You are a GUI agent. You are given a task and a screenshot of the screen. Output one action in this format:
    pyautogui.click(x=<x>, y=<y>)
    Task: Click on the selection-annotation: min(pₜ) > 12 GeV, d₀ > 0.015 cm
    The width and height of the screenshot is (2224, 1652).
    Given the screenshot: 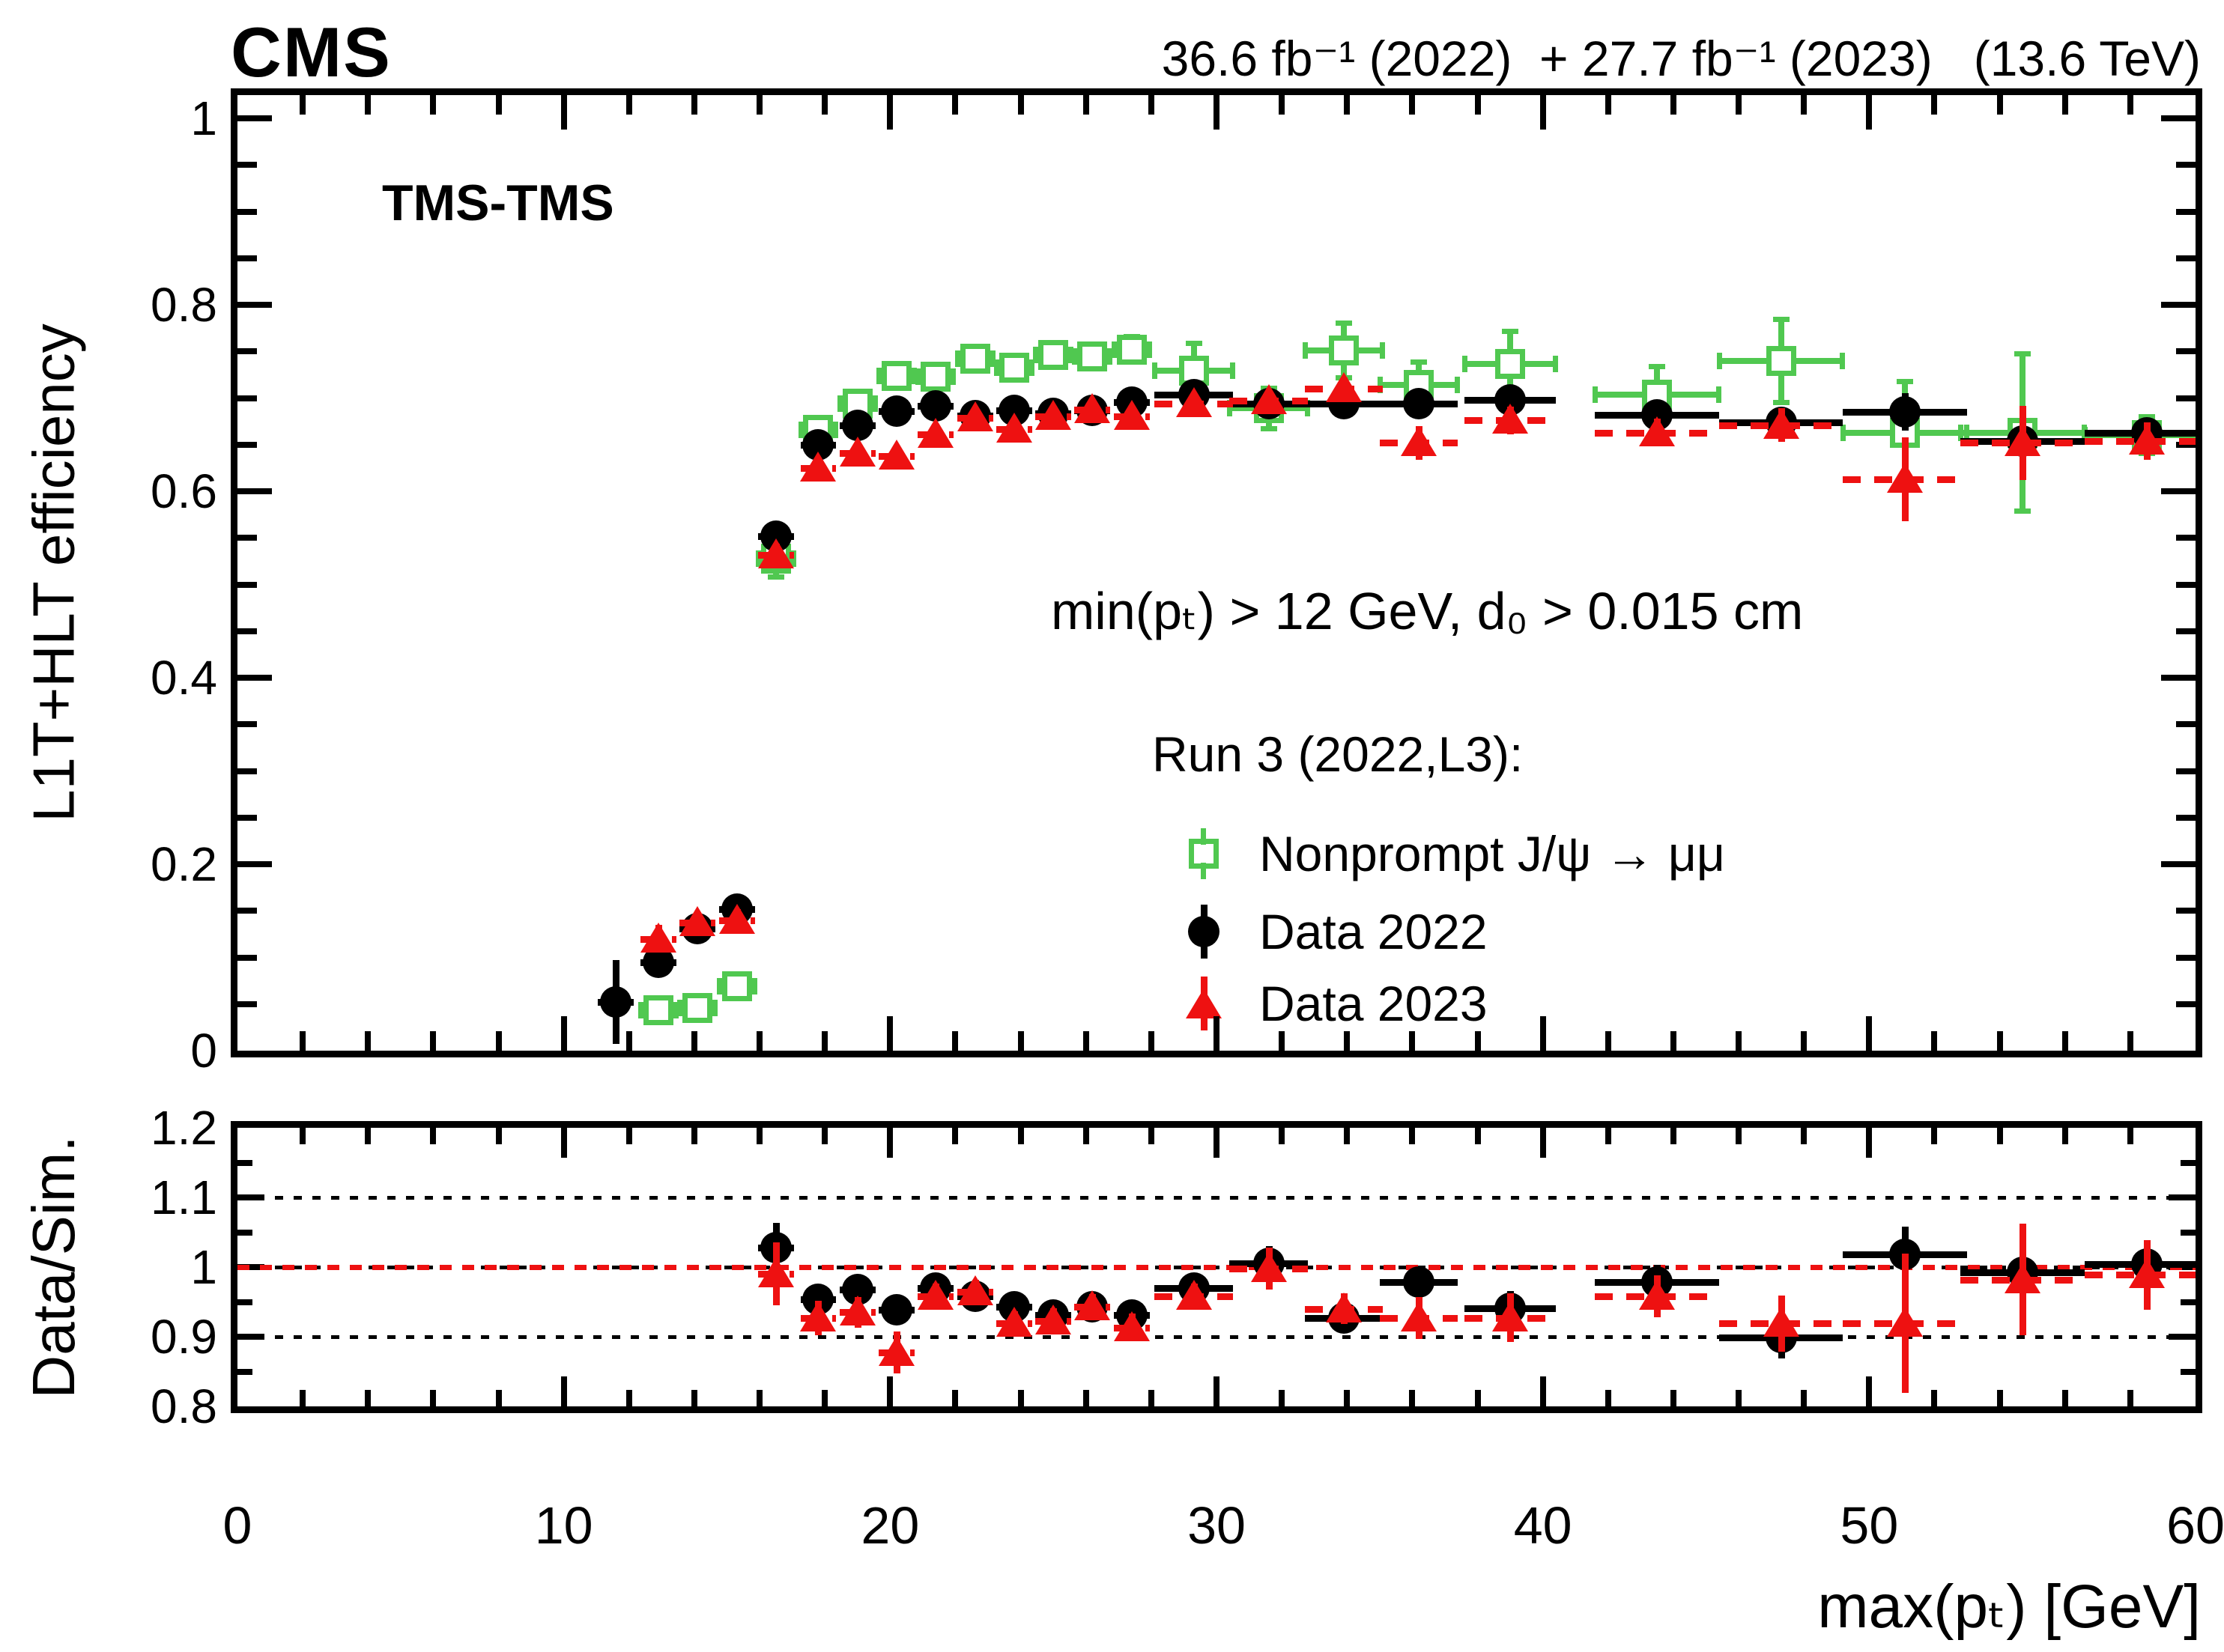 What is the action you would take?
    pyautogui.click(x=1427, y=611)
    